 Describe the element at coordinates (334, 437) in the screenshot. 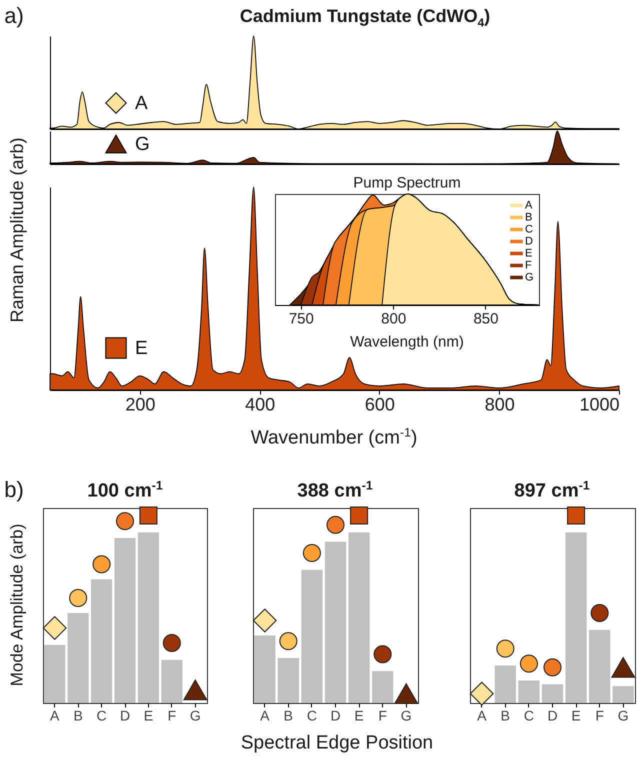

I see `x-axis-title: Wavenumber (cm$^{-1}$)` at that location.